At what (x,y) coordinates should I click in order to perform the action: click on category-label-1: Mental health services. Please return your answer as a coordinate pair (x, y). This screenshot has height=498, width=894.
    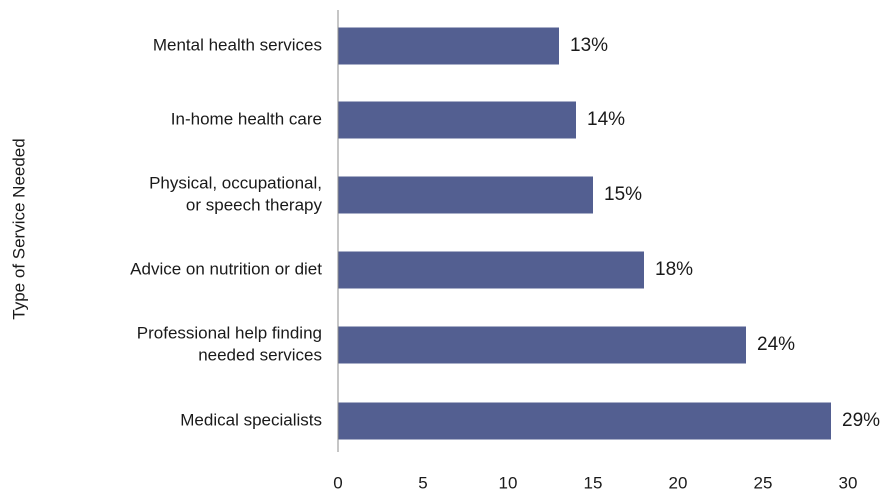
    Looking at the image, I should click on (237, 44).